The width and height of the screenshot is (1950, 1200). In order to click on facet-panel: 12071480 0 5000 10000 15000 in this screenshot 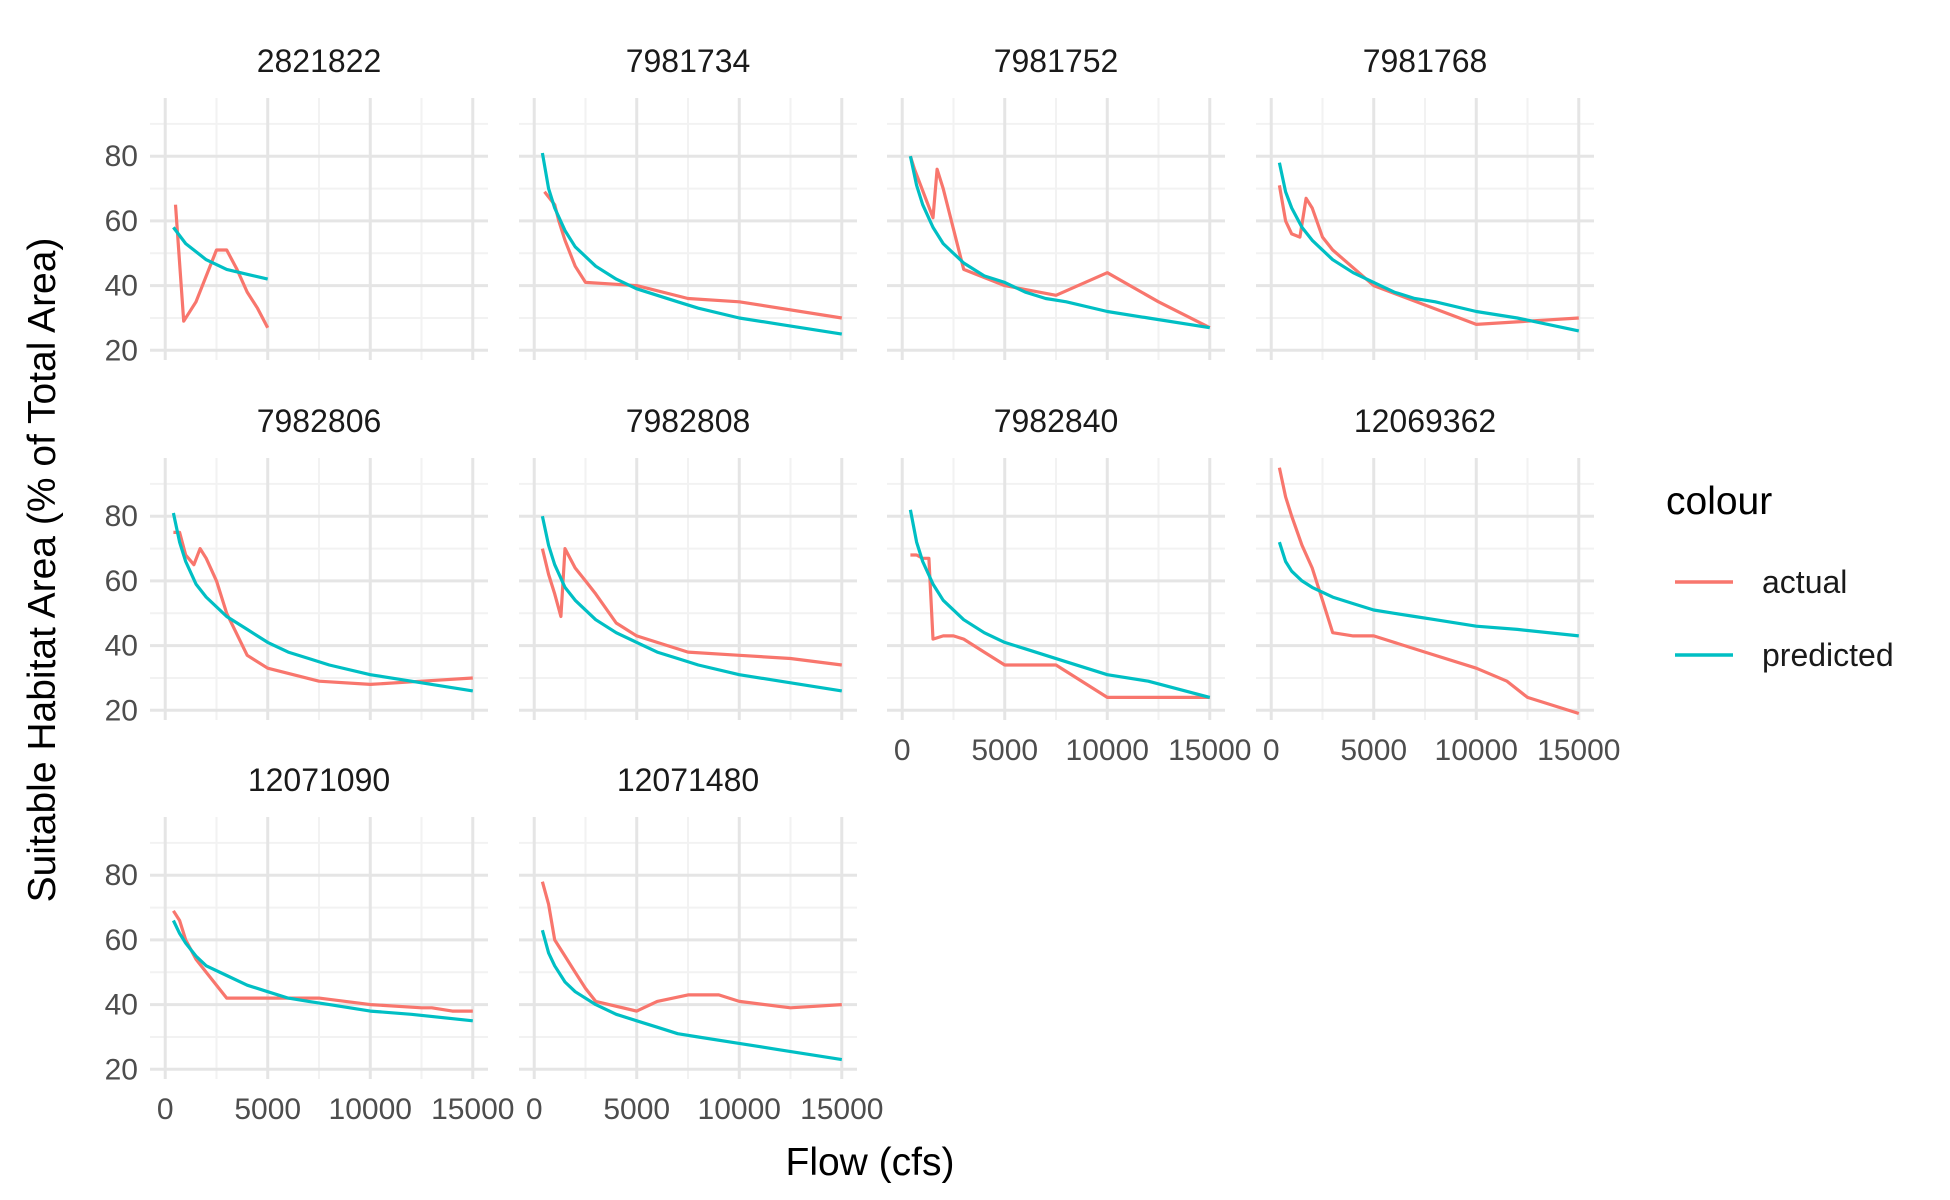, I will do `click(701, 944)`.